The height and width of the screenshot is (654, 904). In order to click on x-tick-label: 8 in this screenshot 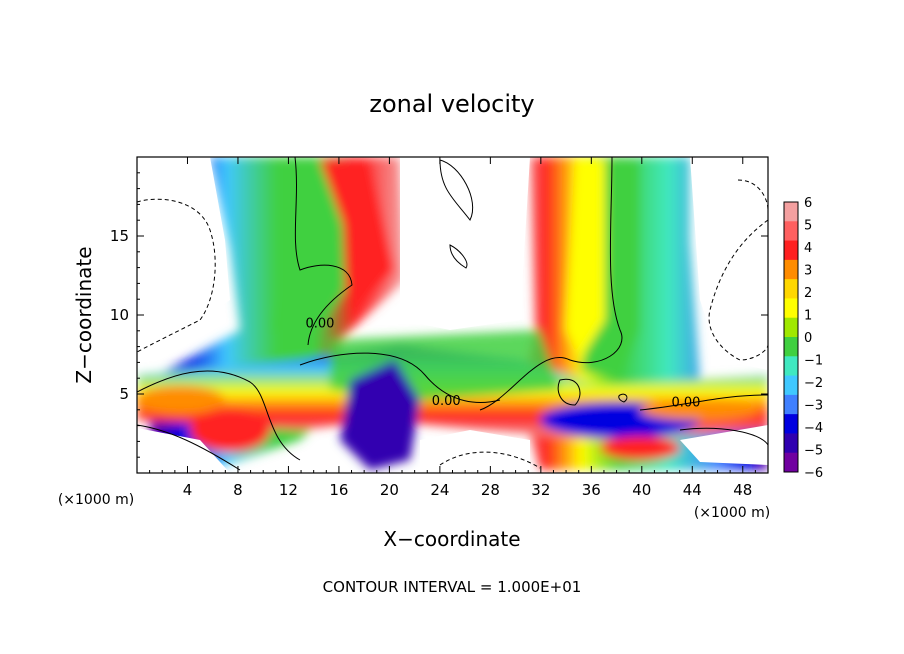, I will do `click(238, 490)`.